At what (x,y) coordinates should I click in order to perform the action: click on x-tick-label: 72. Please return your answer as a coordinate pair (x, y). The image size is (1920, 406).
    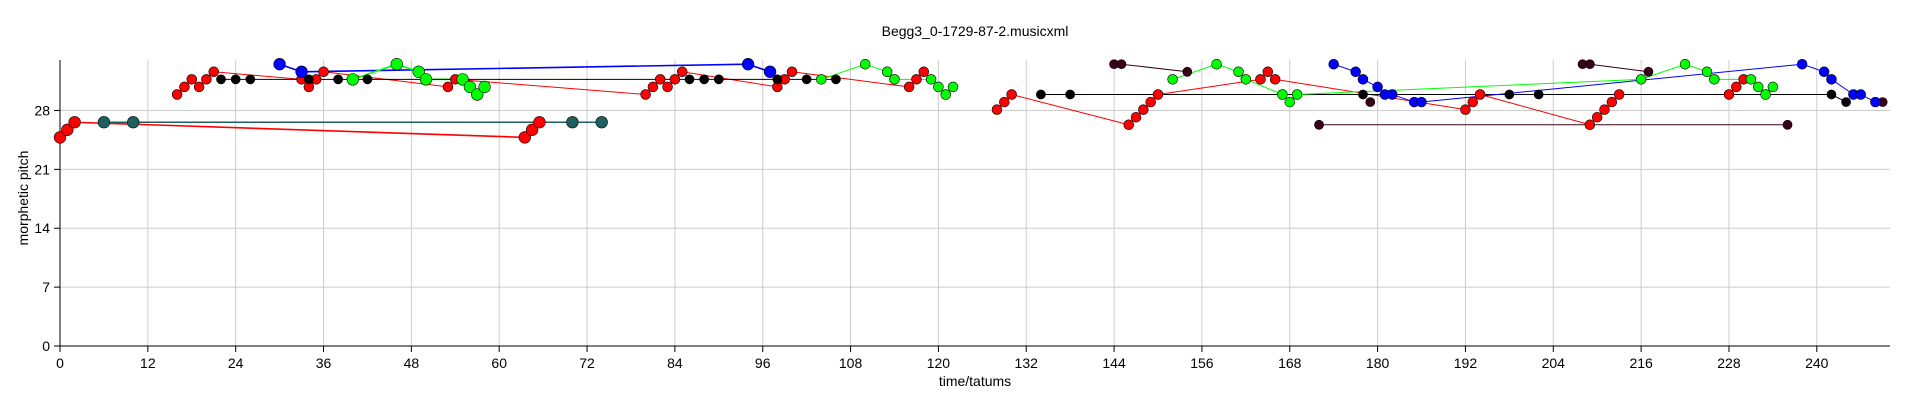
    Looking at the image, I should click on (587, 363).